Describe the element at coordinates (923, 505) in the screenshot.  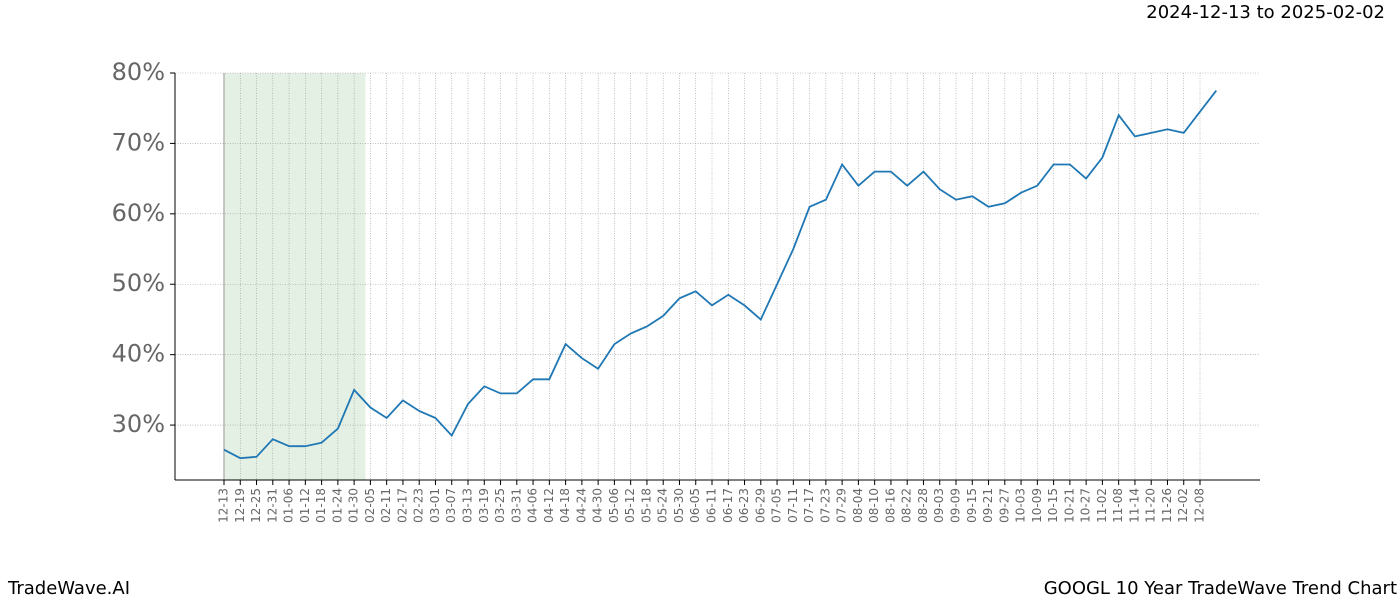
I see `x-tick-label: 08-28` at that location.